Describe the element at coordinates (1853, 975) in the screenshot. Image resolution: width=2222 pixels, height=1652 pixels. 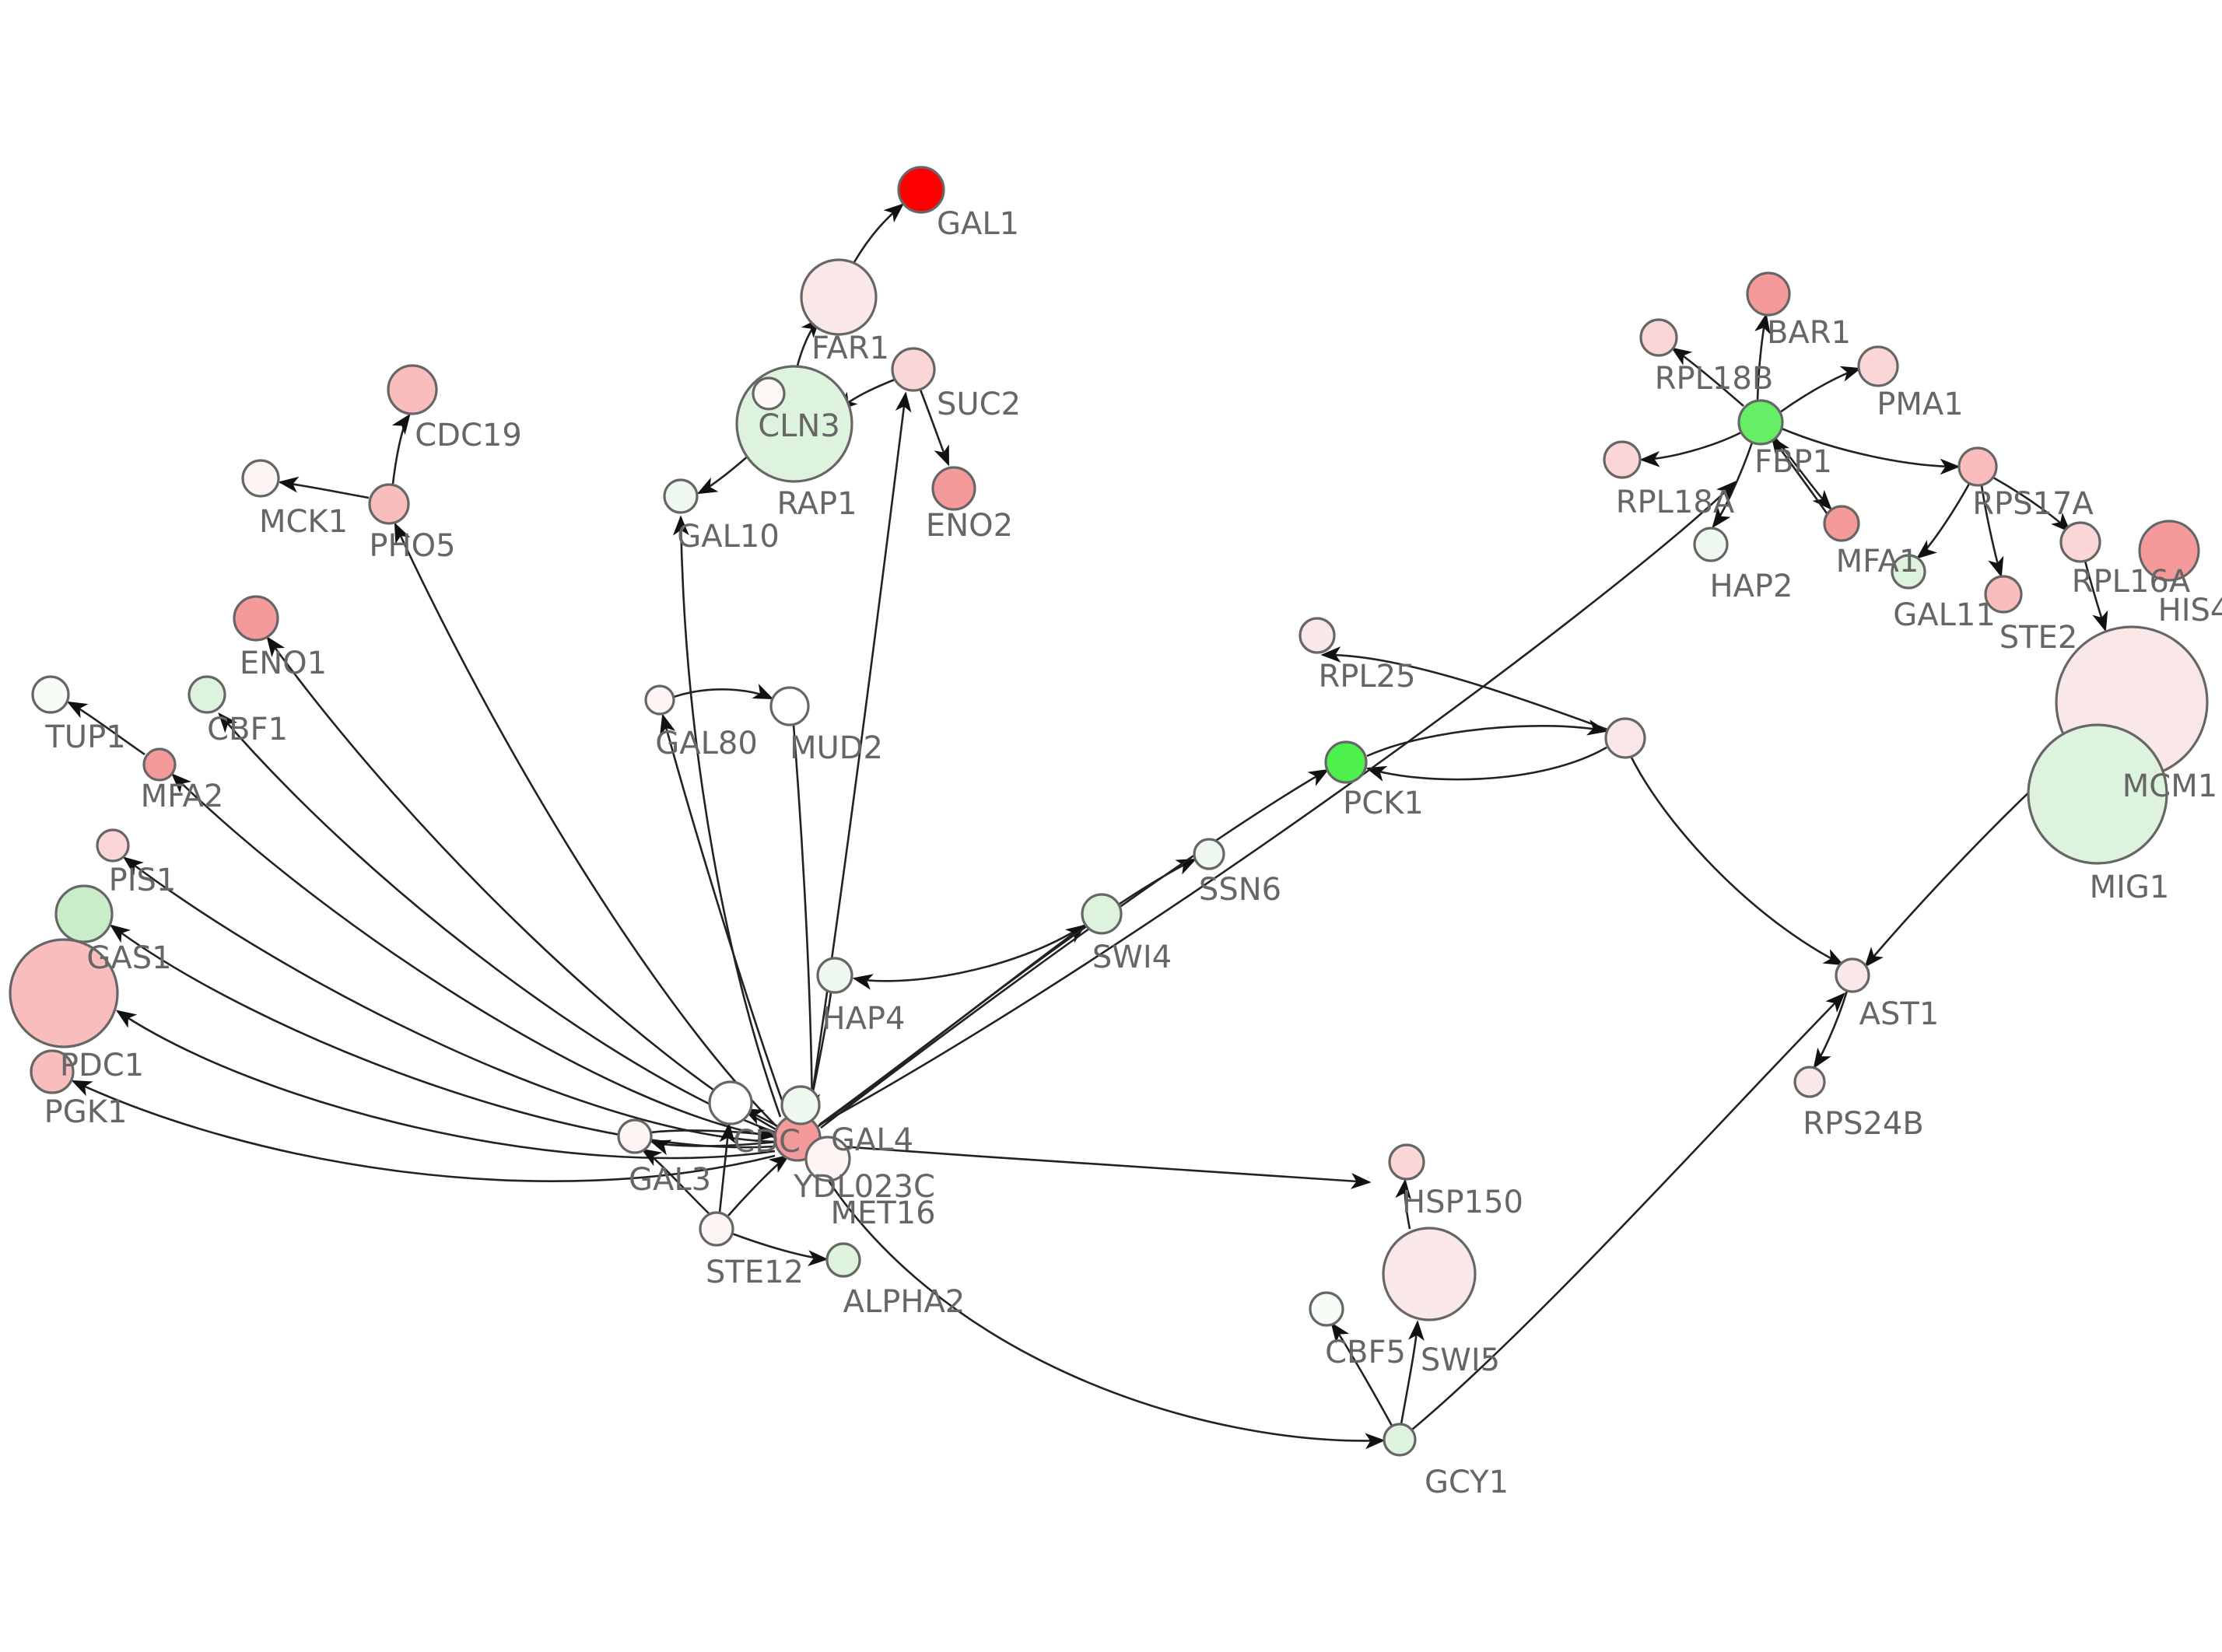
I see `node-AST1` at that location.